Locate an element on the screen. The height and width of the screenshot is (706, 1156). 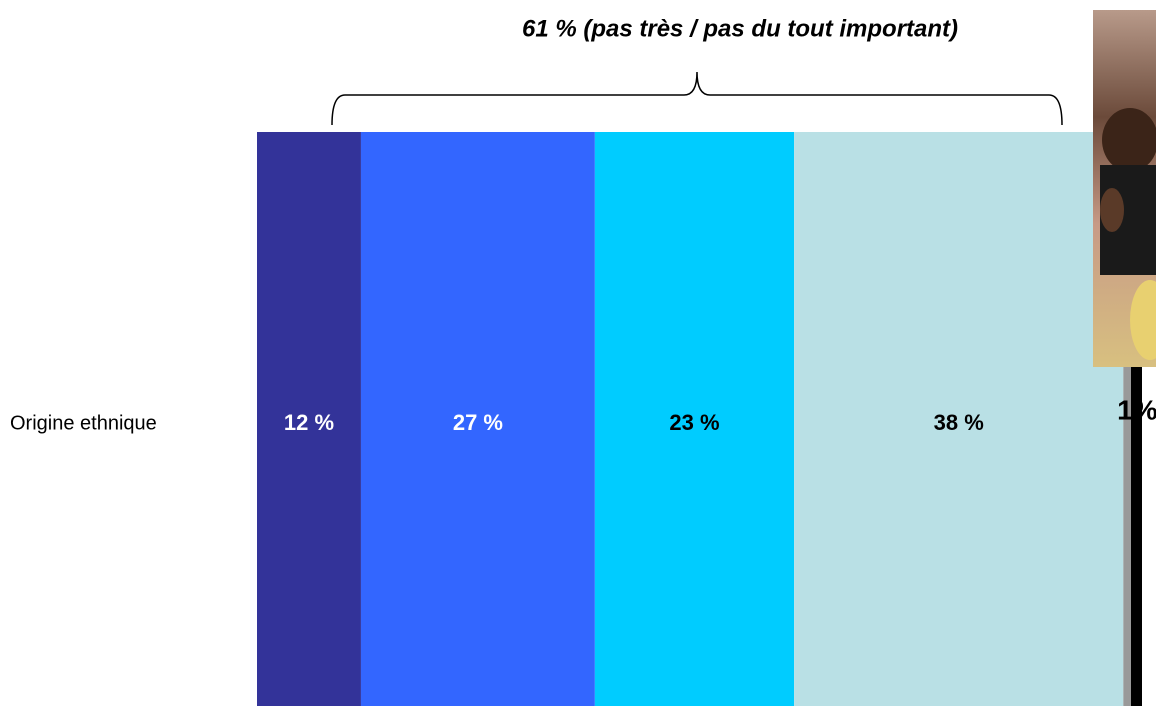
edge is located at coordinates (1136, 536).